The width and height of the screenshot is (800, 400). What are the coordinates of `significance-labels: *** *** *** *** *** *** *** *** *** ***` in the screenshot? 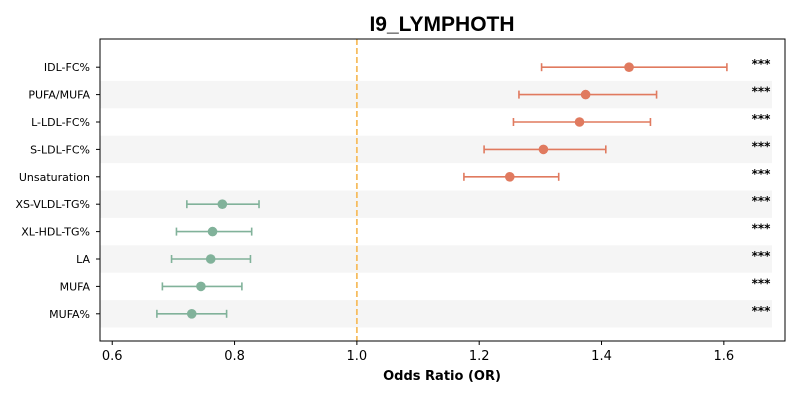 It's located at (762, 187).